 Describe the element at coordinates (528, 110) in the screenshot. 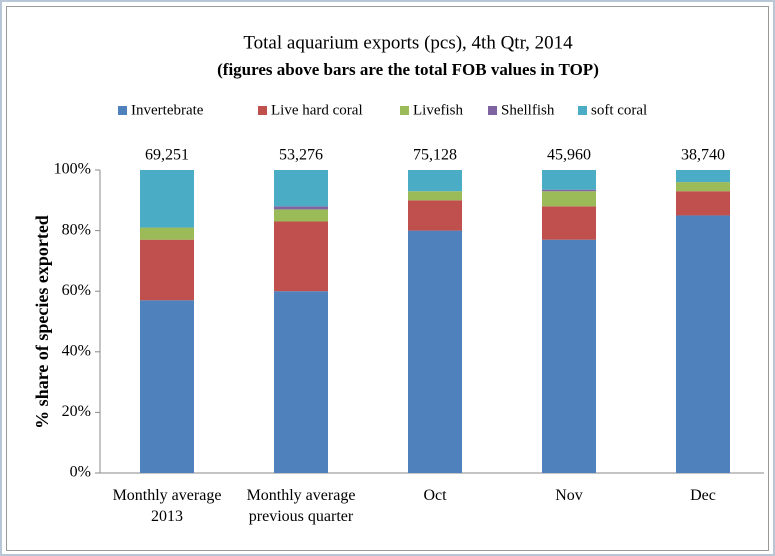

I see `legend-label: Shellfish` at that location.